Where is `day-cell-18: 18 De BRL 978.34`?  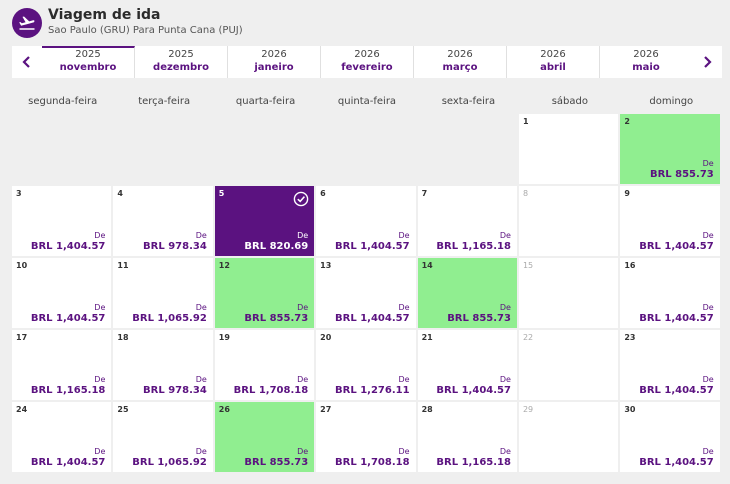 day-cell-18: 18 De BRL 978.34 is located at coordinates (163, 365).